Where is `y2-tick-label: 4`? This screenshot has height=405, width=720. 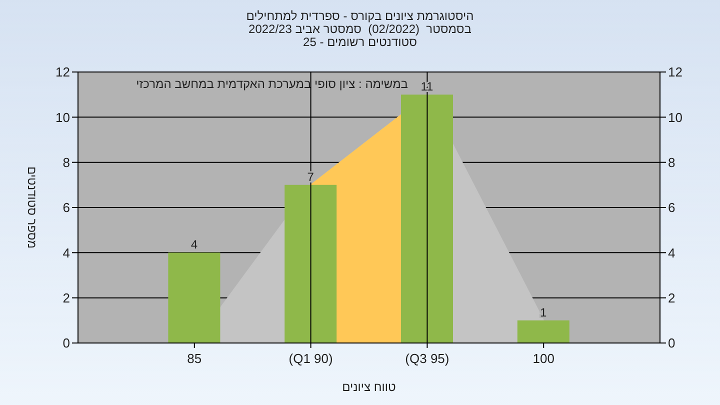 y2-tick-label: 4 is located at coordinates (672, 252).